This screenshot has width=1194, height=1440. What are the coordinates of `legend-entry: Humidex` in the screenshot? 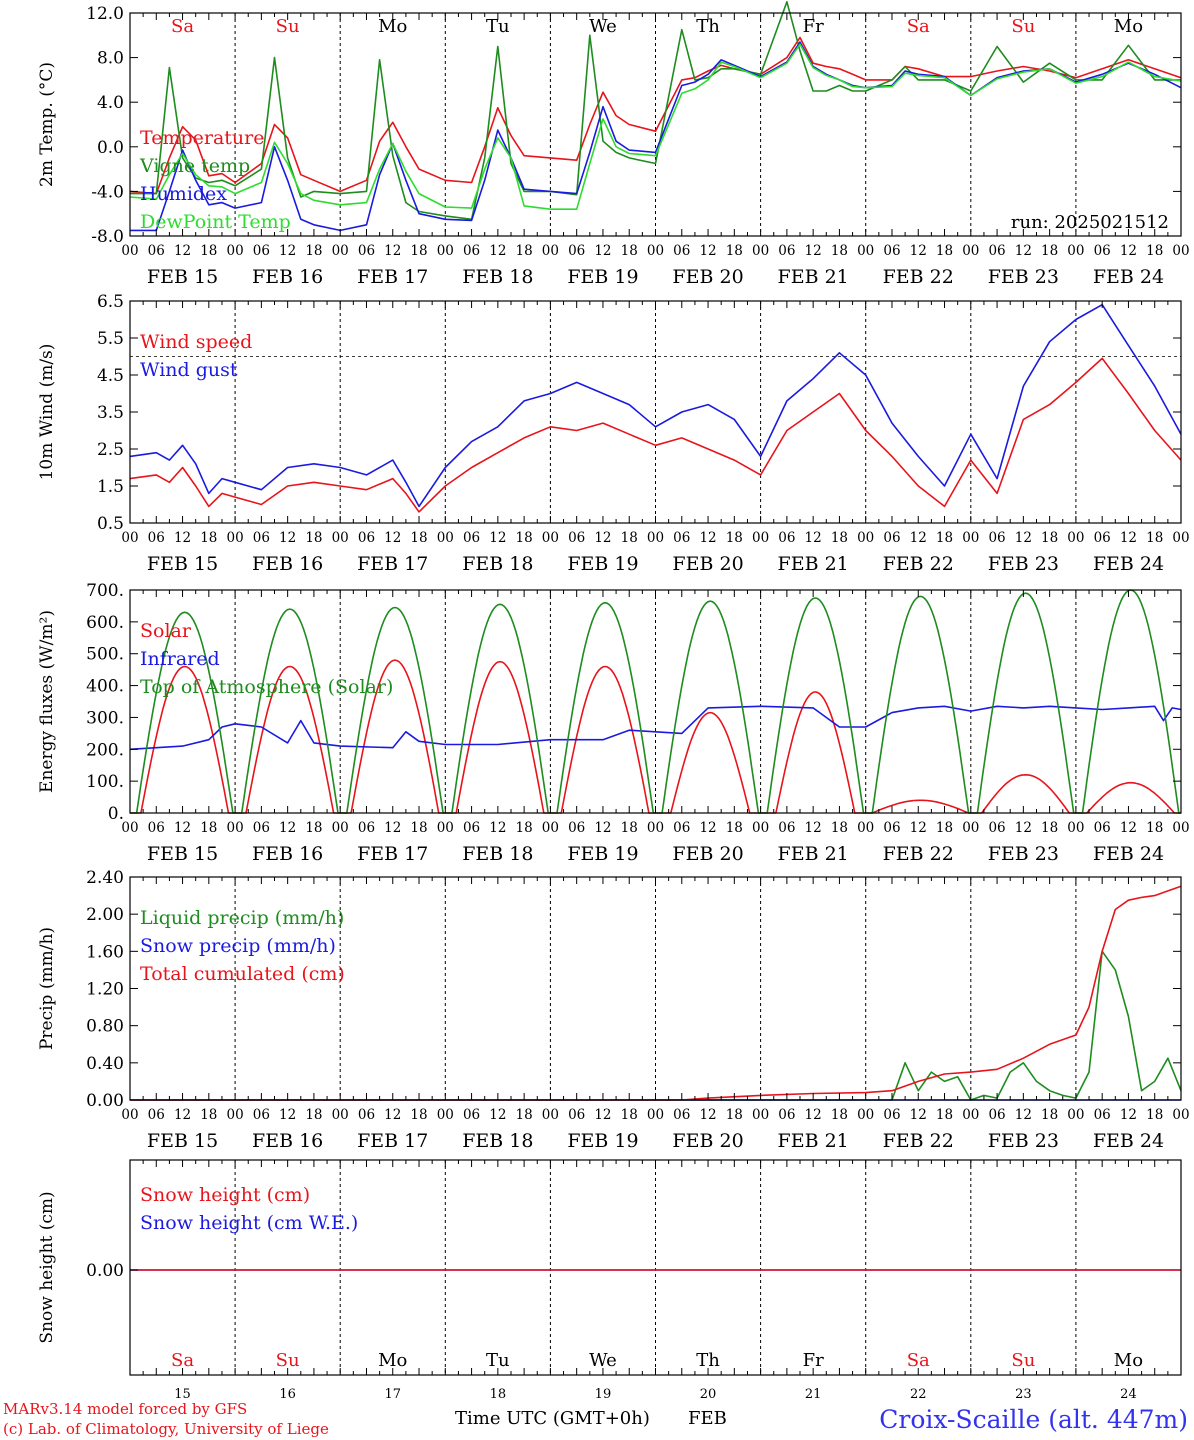 It's located at (183, 194).